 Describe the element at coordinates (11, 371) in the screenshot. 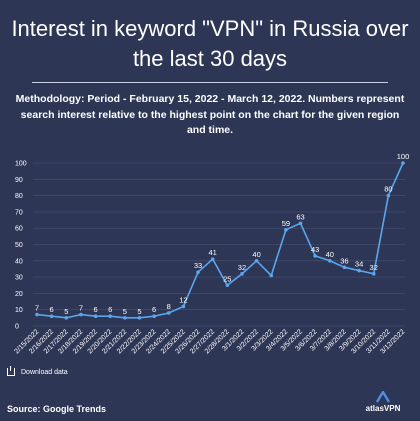

I see `download-icon` at that location.